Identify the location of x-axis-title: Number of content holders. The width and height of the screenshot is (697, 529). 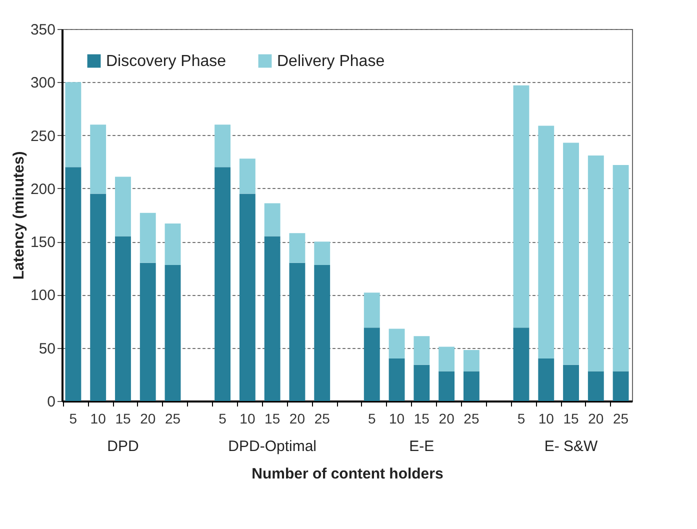
(348, 474).